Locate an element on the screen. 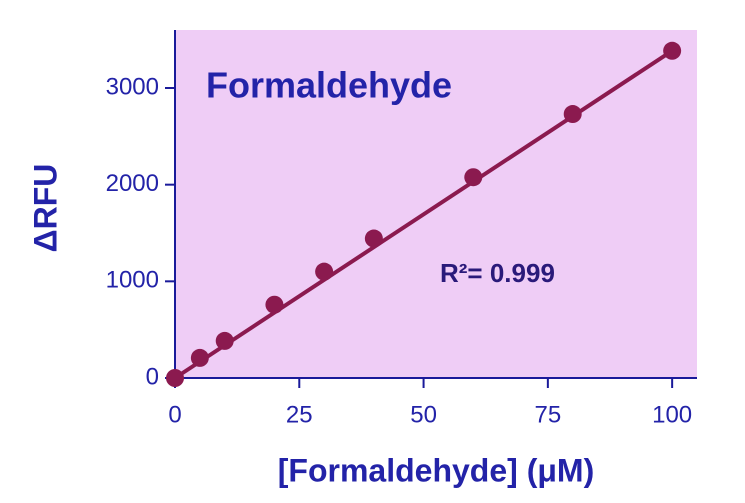 This screenshot has width=745, height=503. y-tick-label: 0 is located at coordinates (152, 376).